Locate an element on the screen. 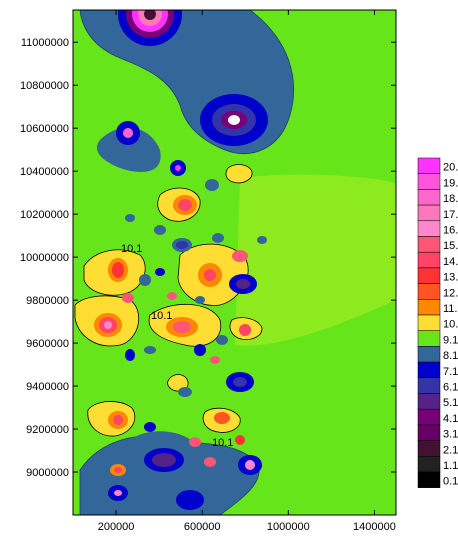  y-tick-label: 10800000 is located at coordinates (44, 86).